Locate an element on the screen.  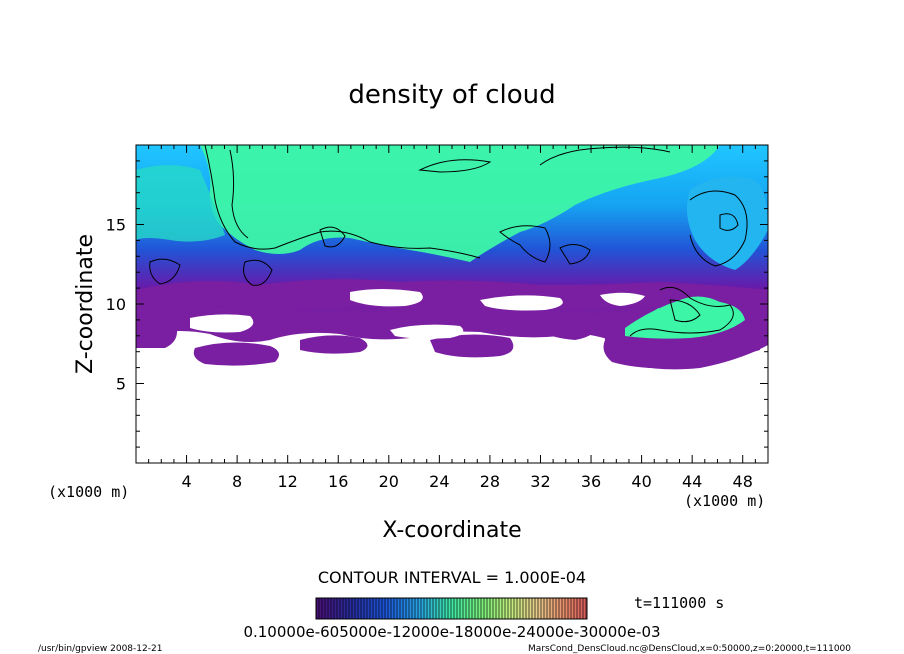
colorbar-stripes is located at coordinates (451, 608).